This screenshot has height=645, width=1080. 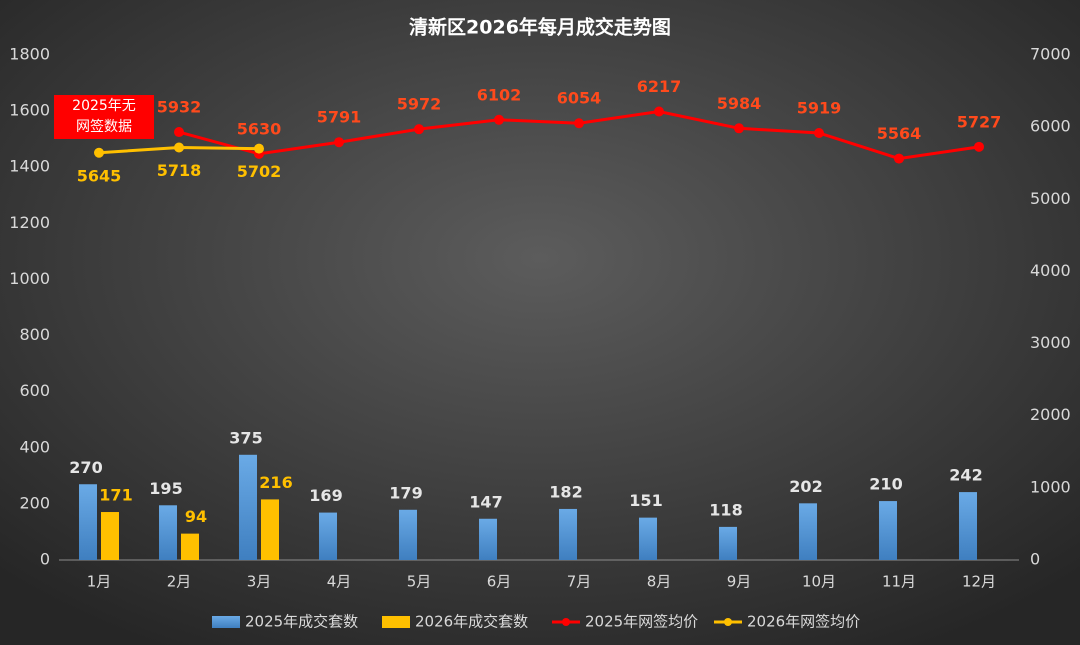 I want to click on data-label: 5727, so click(x=979, y=121).